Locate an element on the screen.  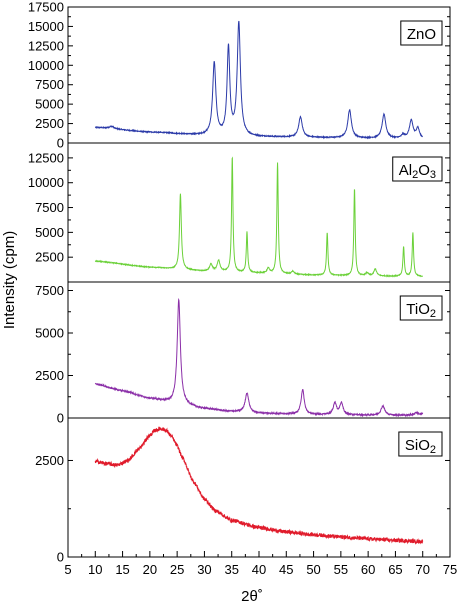
panel-label: ZnO is located at coordinates (421, 34).